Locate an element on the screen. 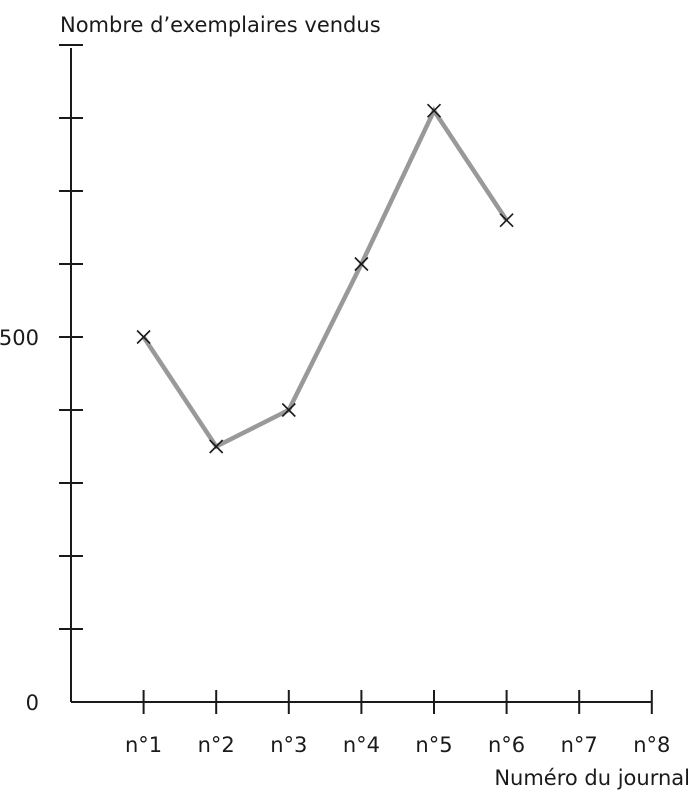 This screenshot has width=697, height=793. x-tick-label: n°4 is located at coordinates (361, 745).